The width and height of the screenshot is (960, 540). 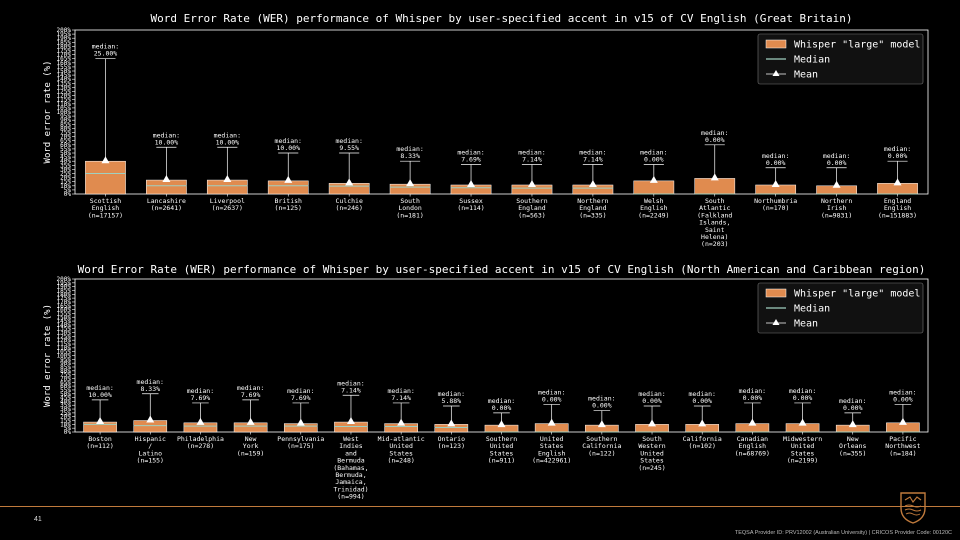 What do you see at coordinates (350, 497) in the screenshot?
I see `x-tick-label: (n=994)` at bounding box center [350, 497].